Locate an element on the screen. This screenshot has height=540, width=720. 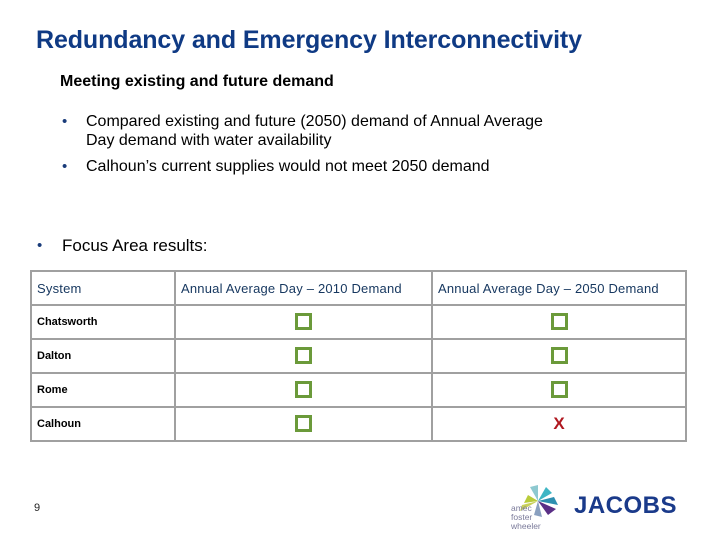
jacobs-logo: JACOBS is located at coordinates (626, 505).